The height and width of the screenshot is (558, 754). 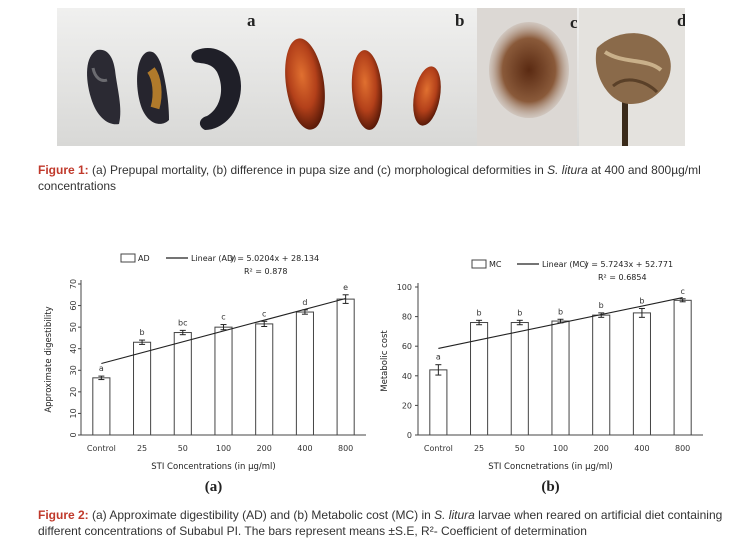 I want to click on figure1-caption-species: S. litura, so click(x=567, y=170).